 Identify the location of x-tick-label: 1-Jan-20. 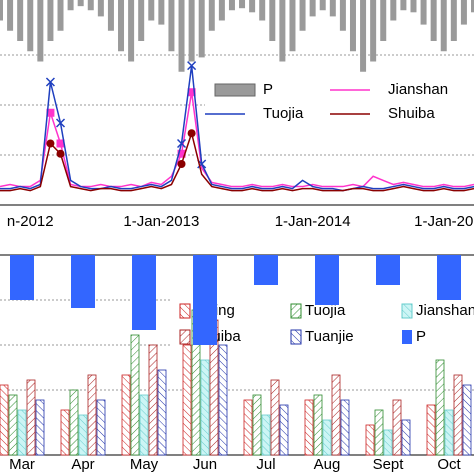
(443, 221).